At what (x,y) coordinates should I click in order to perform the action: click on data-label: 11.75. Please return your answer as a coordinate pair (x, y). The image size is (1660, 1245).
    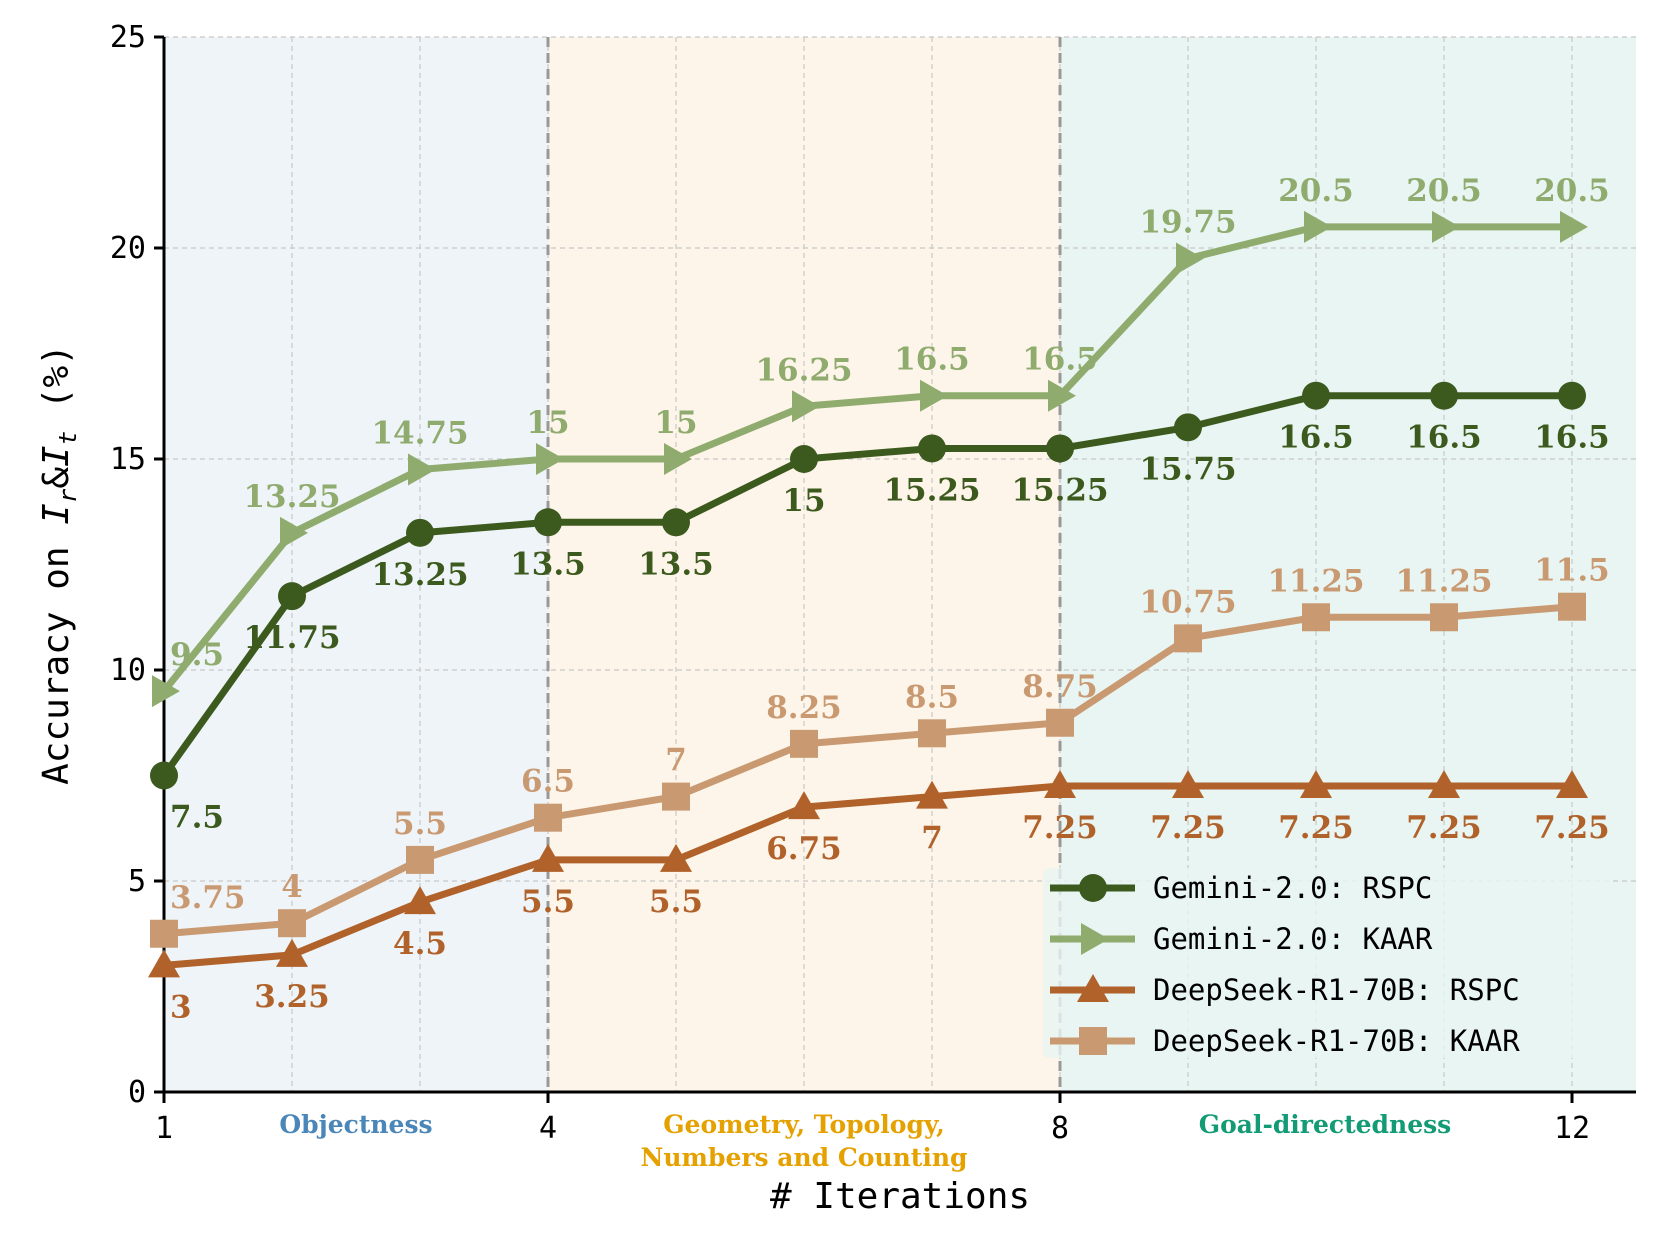
    Looking at the image, I should click on (291, 638).